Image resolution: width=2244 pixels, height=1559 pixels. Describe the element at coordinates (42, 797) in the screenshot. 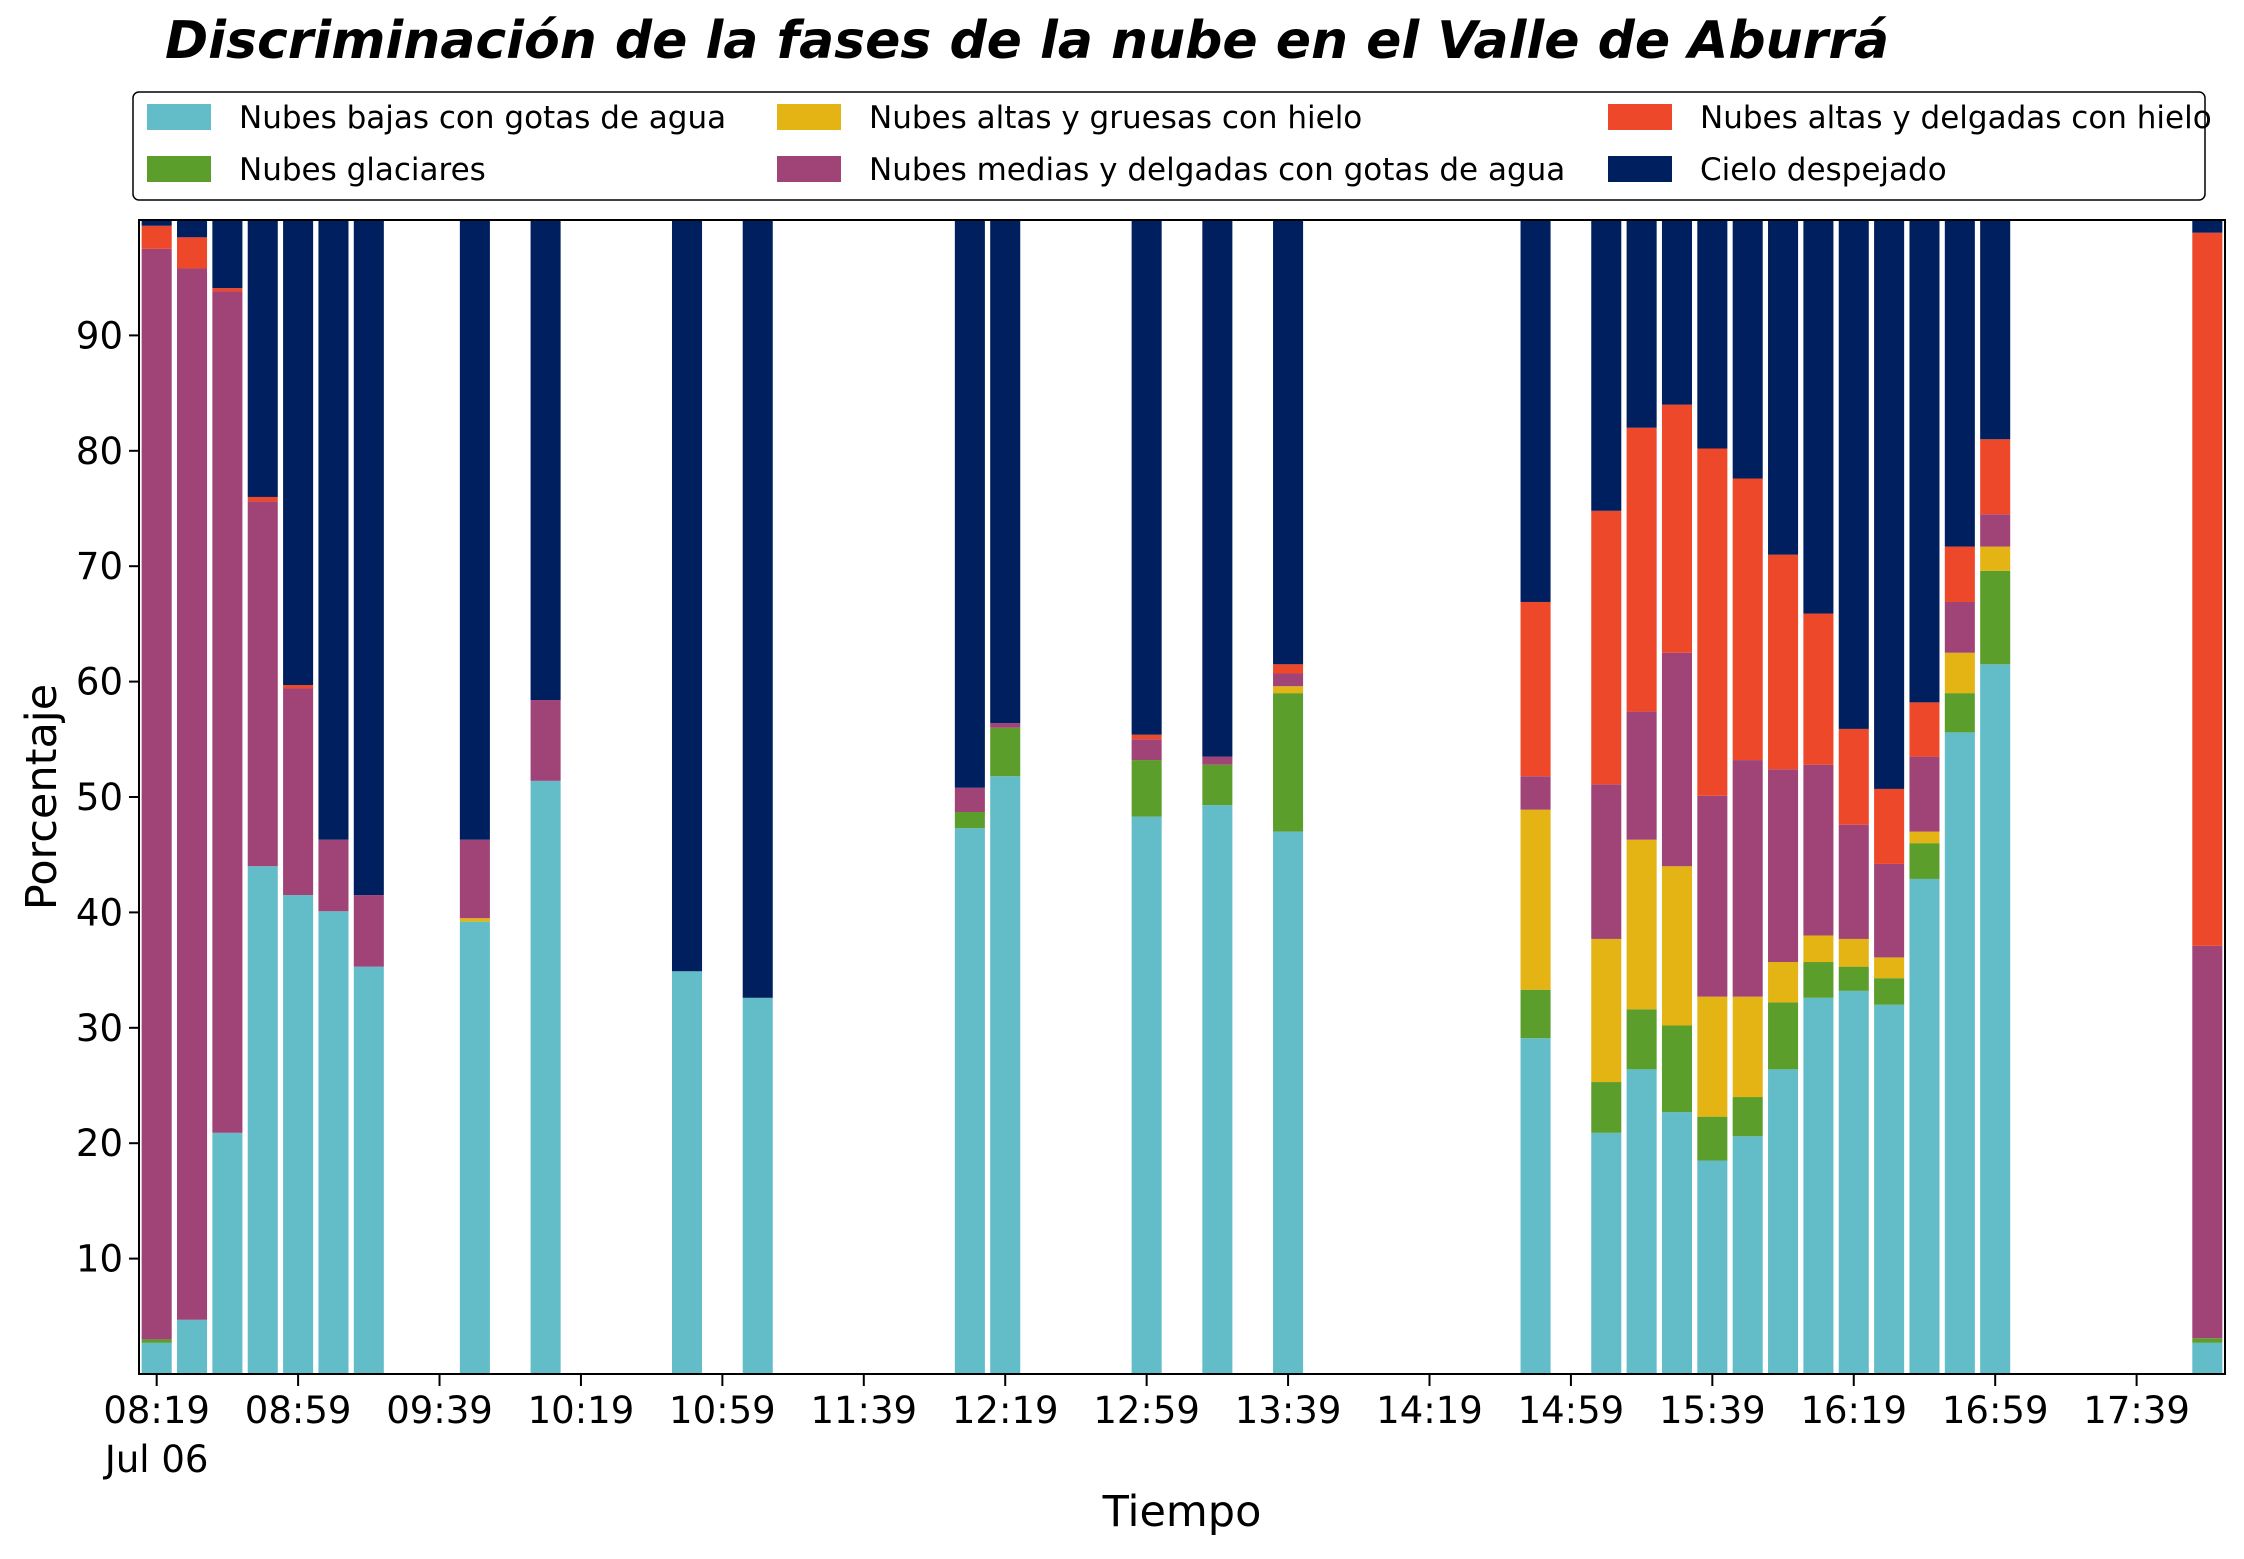

I see `y-axis-label: Porcentaje` at that location.